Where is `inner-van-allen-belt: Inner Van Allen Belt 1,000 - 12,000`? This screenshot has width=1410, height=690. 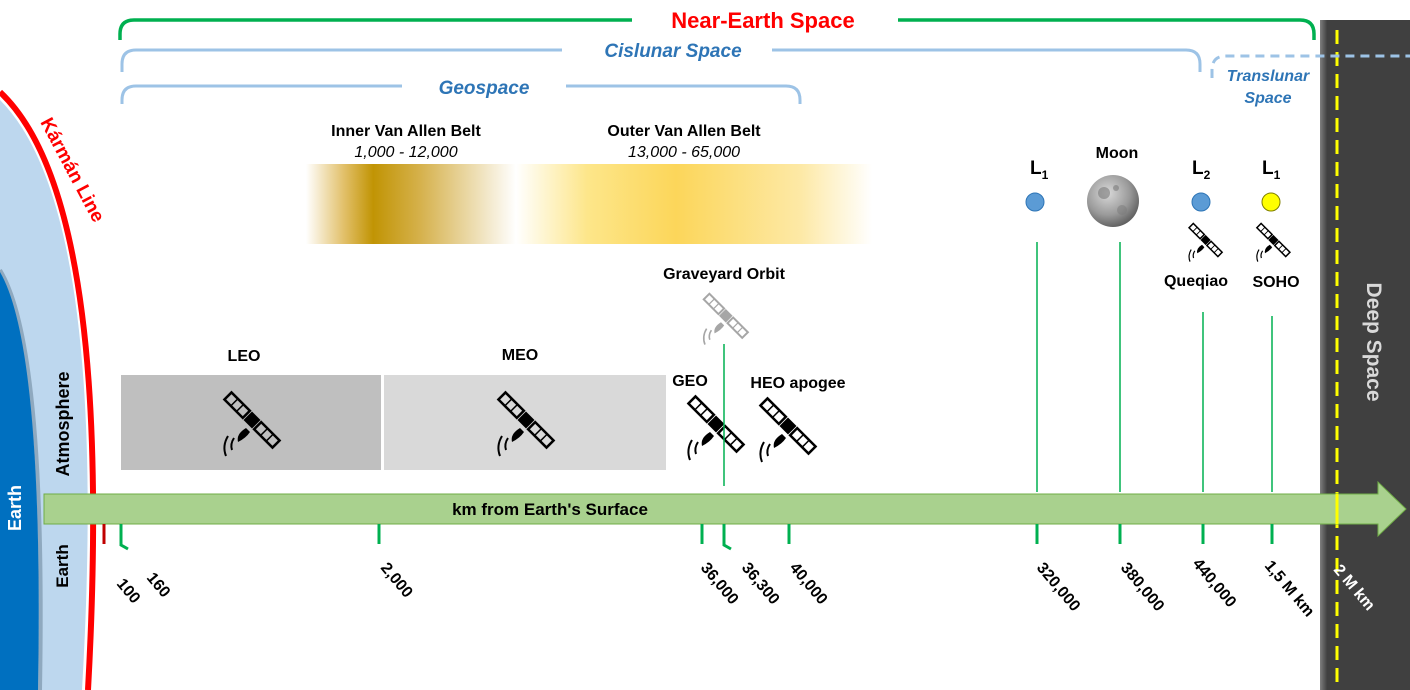
inner-van-allen-belt: Inner Van Allen Belt 1,000 - 12,000 is located at coordinates (411, 183).